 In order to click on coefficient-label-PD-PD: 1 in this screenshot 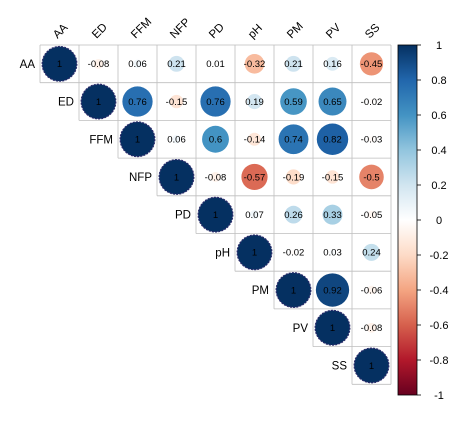, I will do `click(215, 215)`.